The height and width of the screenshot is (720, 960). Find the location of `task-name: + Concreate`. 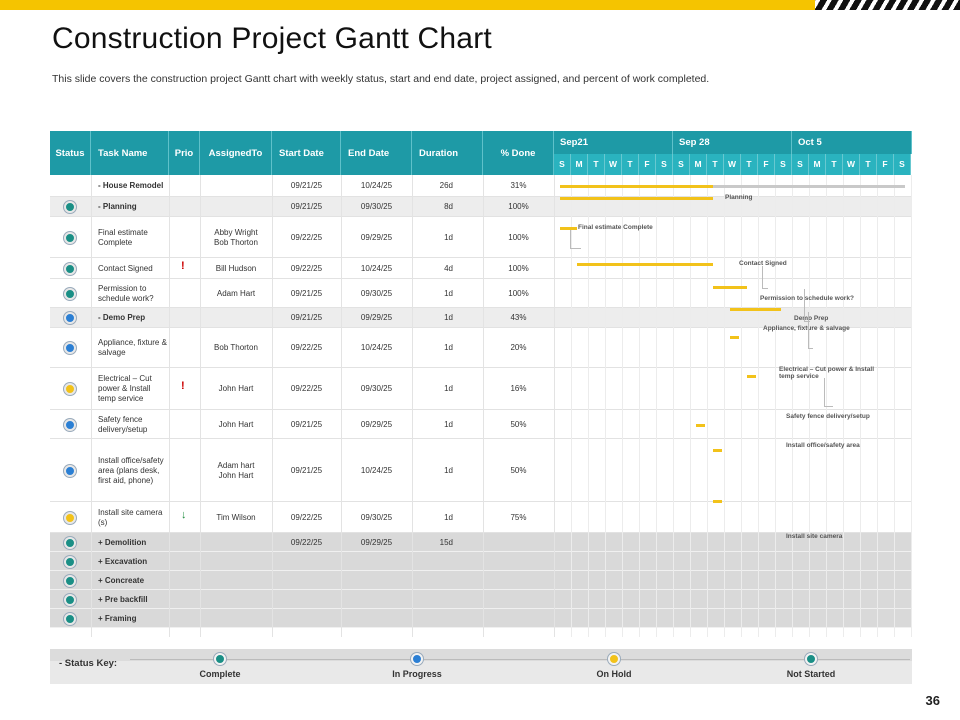

task-name: + Concreate is located at coordinates (121, 580).